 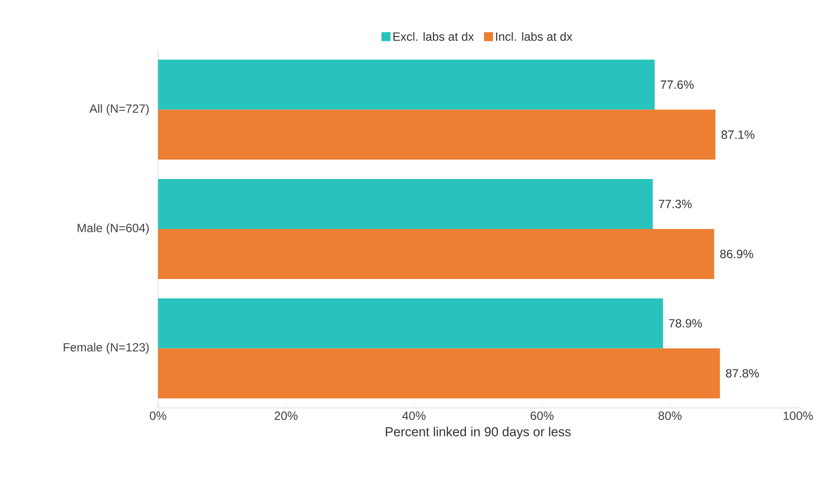 What do you see at coordinates (414, 416) in the screenshot?
I see `x-tick-label: 40%` at bounding box center [414, 416].